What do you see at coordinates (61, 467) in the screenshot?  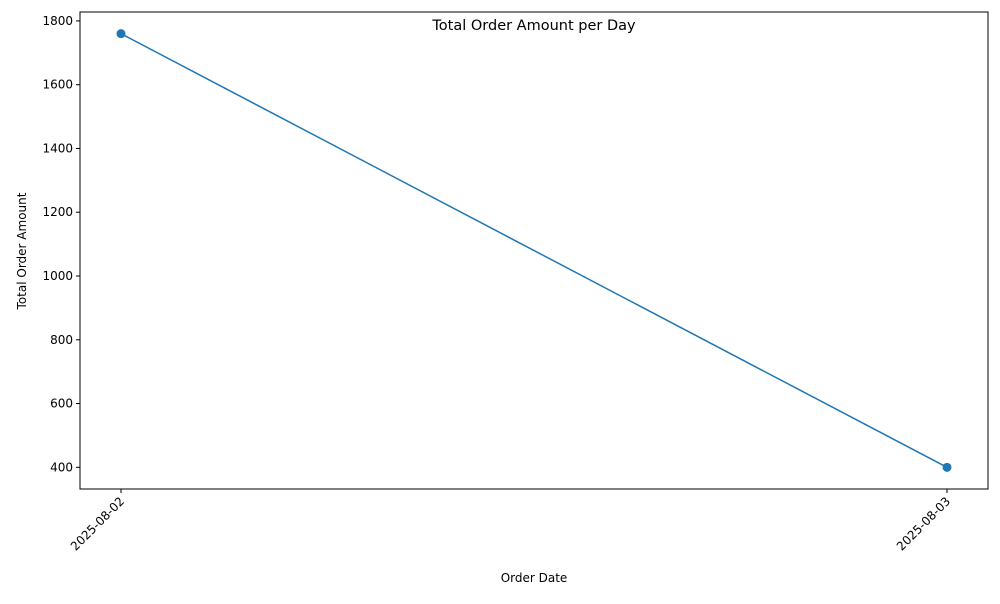 I see `y-tick-label: 400` at bounding box center [61, 467].